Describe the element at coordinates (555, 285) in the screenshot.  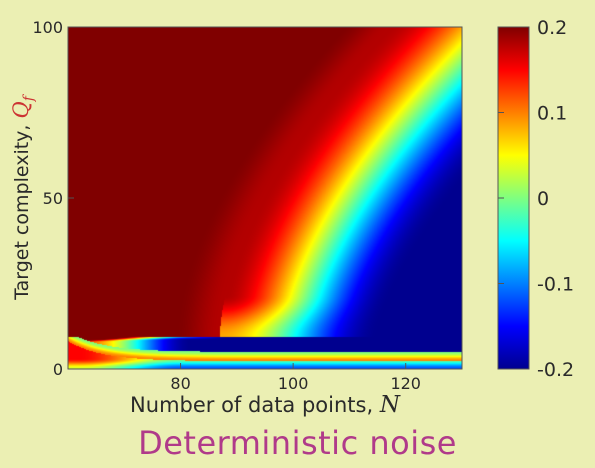
I see `colorbar-tick-label: -0.1` at that location.